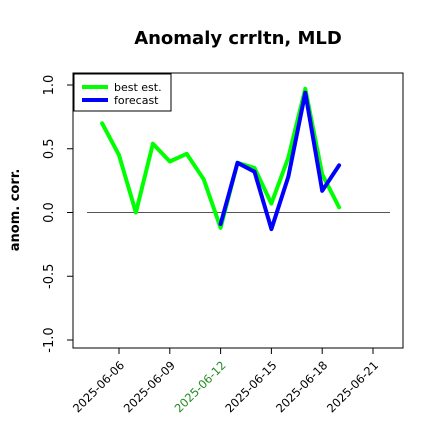  Describe the element at coordinates (49, 276) in the screenshot. I see `y-tick-label: -0.5` at that location.